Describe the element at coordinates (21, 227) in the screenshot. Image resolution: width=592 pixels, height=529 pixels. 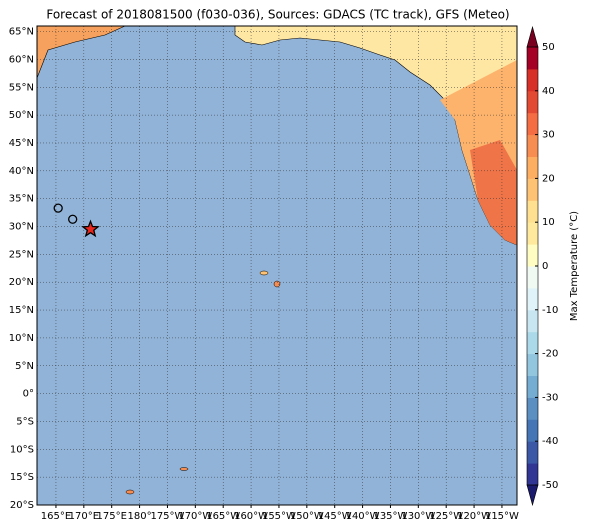
I see `y-tick-label: 30°N` at that location.